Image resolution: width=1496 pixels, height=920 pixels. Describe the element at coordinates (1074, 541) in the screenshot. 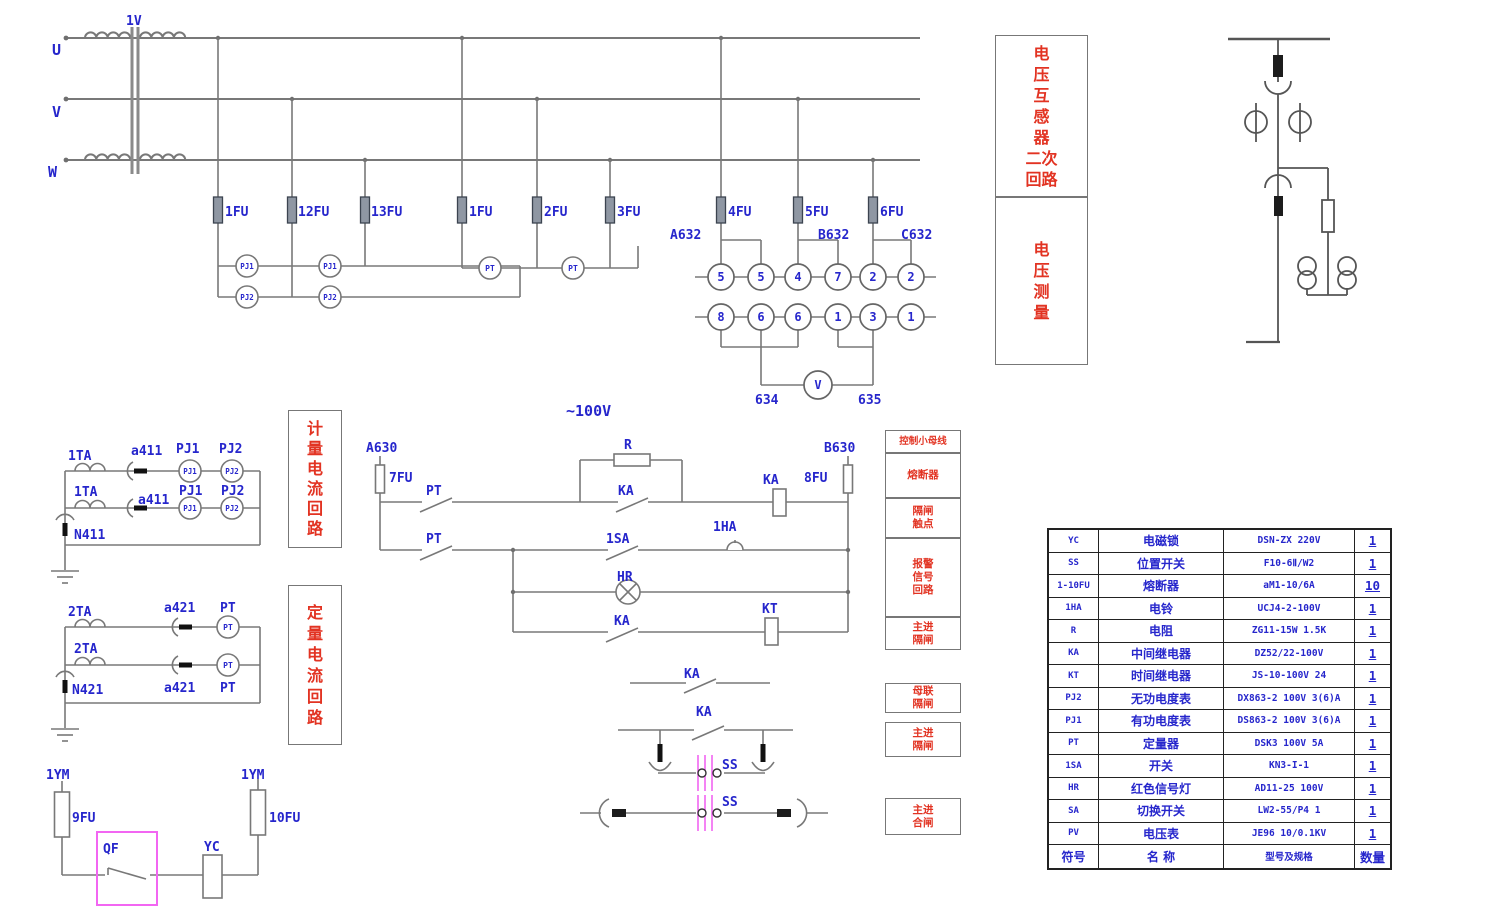

I see `table-cell-symbol: YC` at that location.